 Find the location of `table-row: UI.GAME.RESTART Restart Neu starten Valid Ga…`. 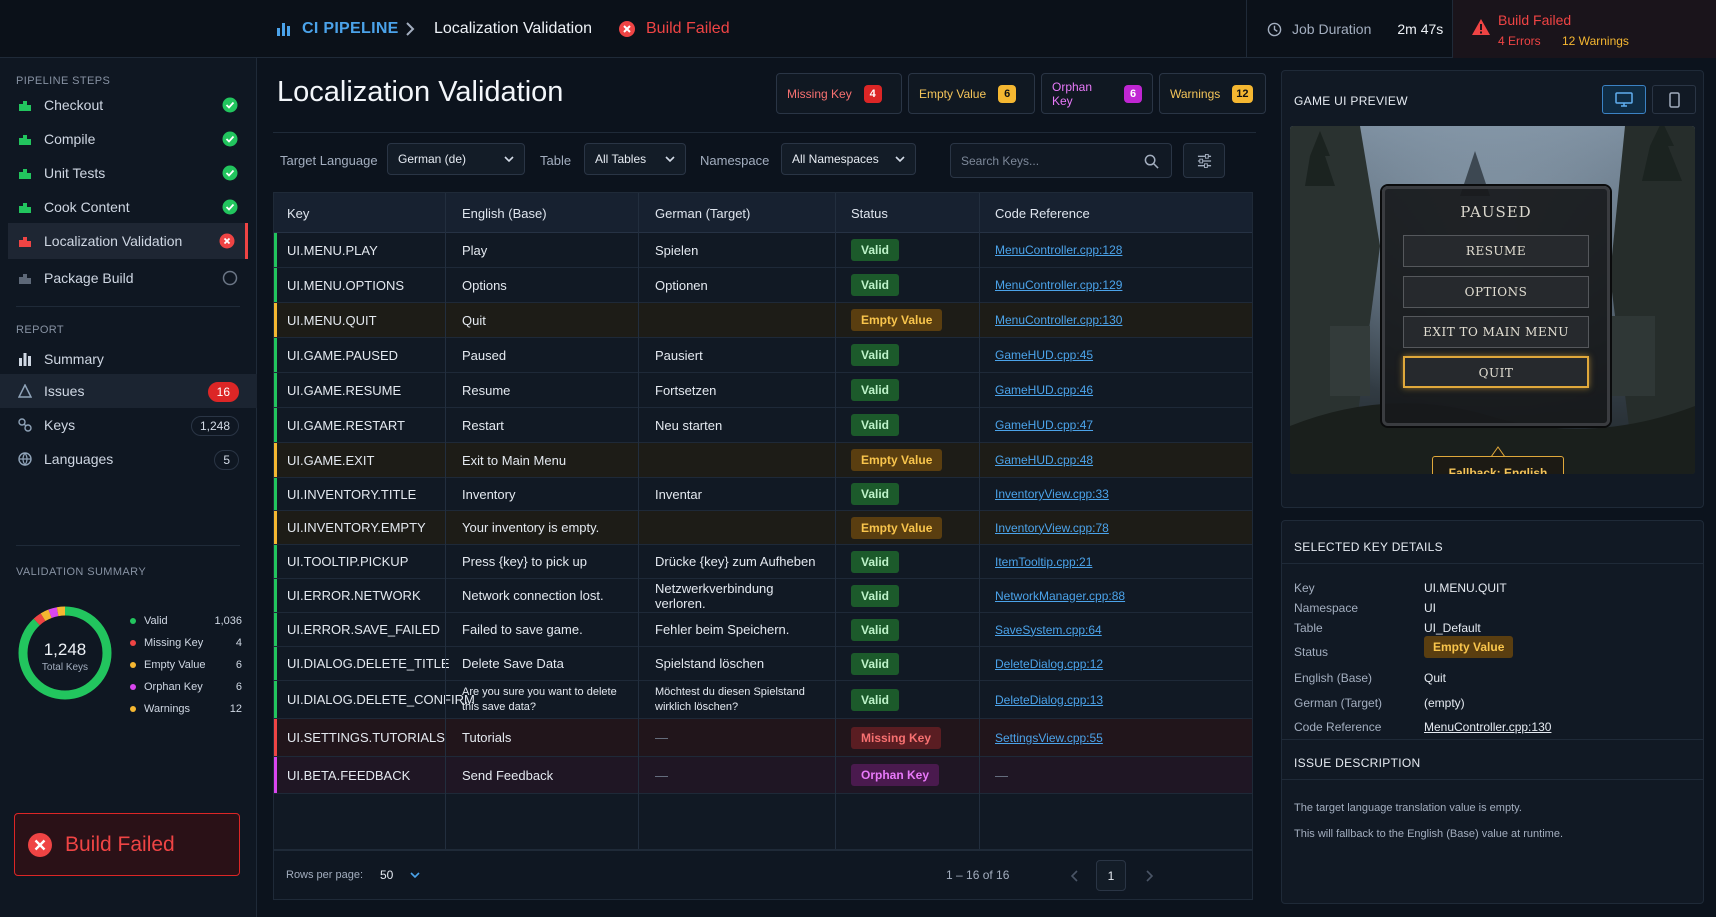

table-row: UI.GAME.RESTART Restart Neu starten Valid Ga… is located at coordinates (763, 425).